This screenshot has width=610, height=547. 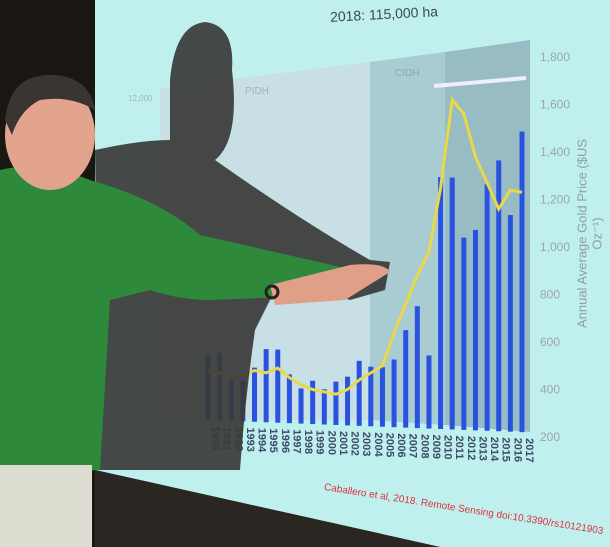 I want to click on right-axis-tick-1,400: 1,400, so click(x=555, y=152).